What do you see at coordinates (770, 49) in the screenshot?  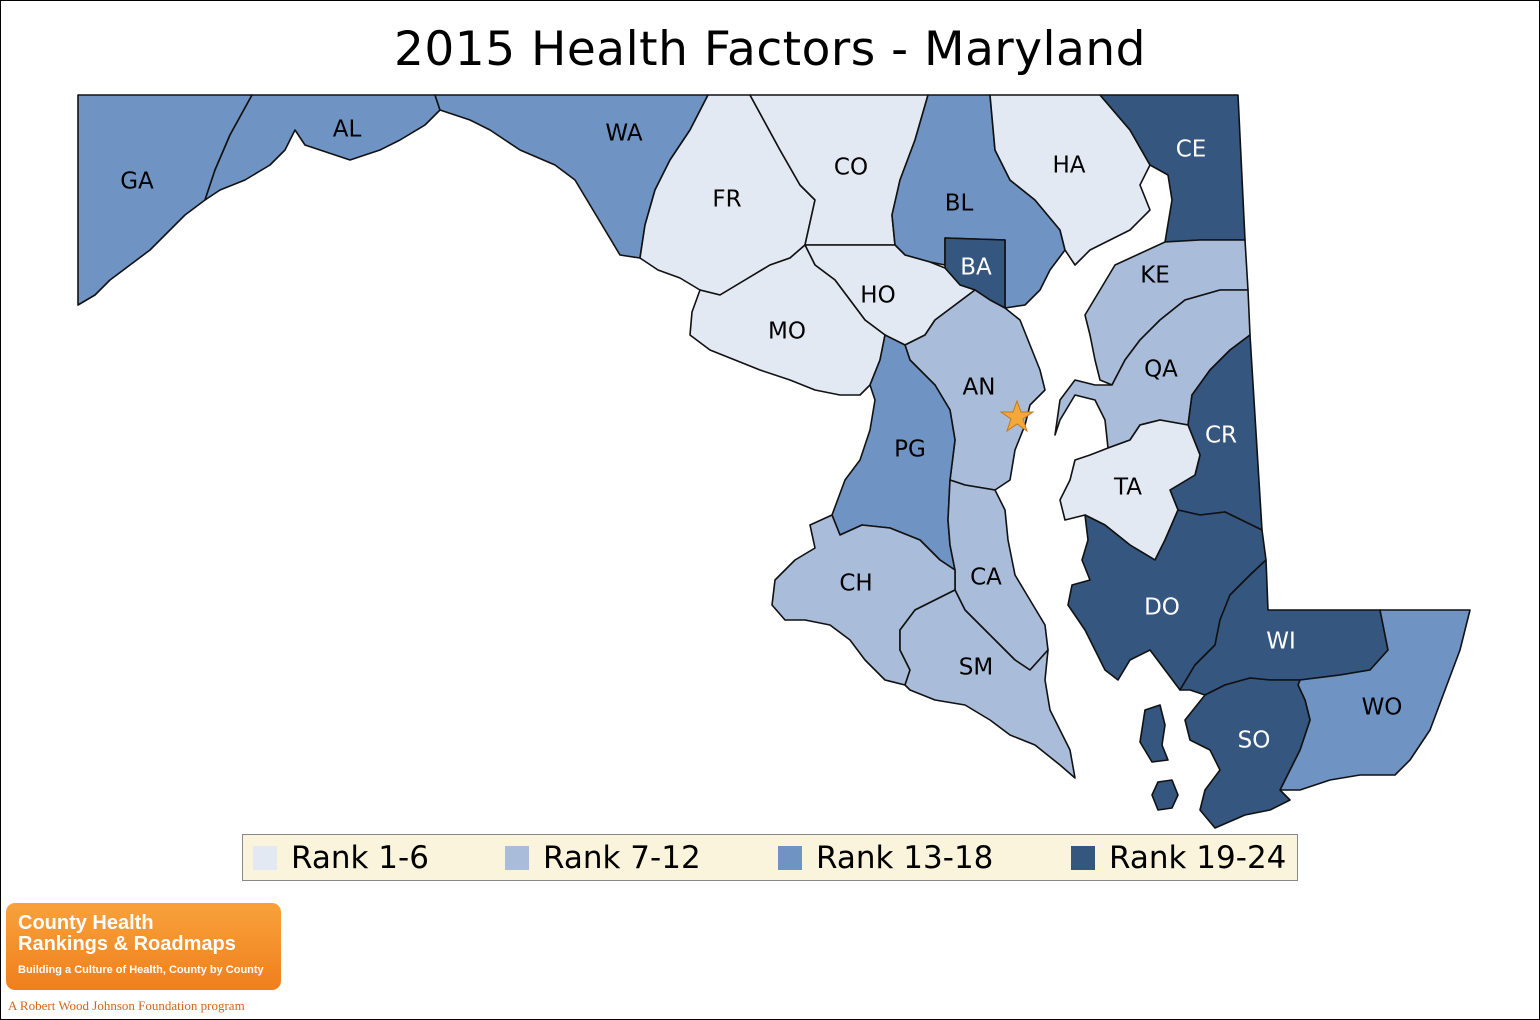 I see `map-title: 2015 Health Factors - Maryland` at bounding box center [770, 49].